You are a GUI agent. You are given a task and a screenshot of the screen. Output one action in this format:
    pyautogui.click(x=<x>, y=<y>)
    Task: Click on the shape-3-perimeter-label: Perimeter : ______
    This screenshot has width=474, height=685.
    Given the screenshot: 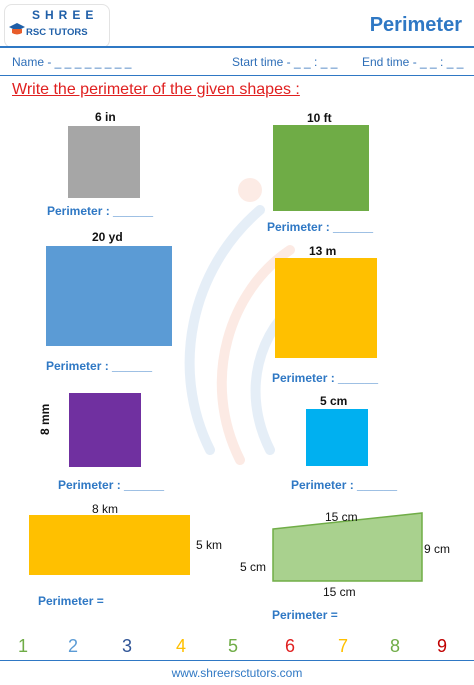 What is the action you would take?
    pyautogui.click(x=99, y=366)
    